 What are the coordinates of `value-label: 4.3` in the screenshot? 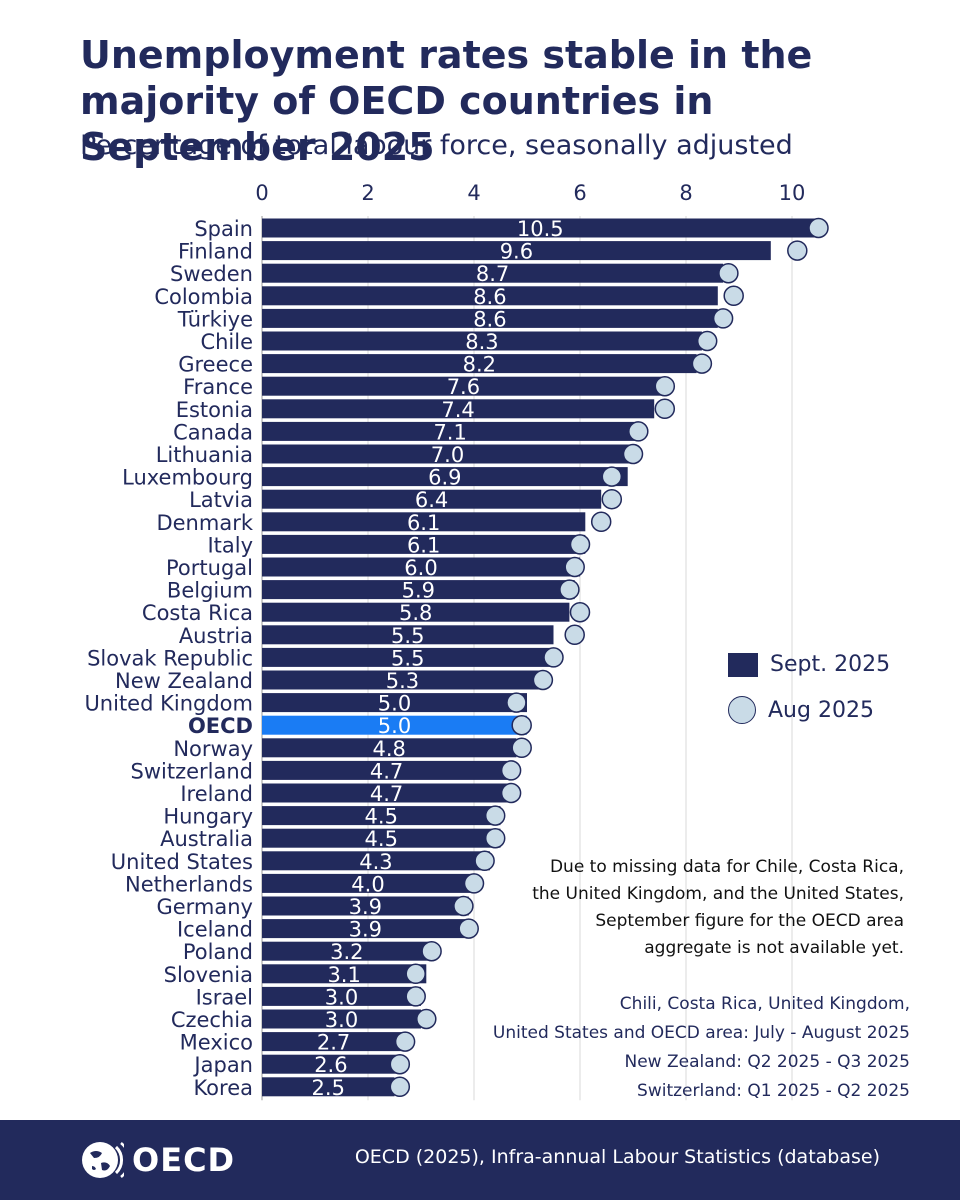 It's located at (375, 862).